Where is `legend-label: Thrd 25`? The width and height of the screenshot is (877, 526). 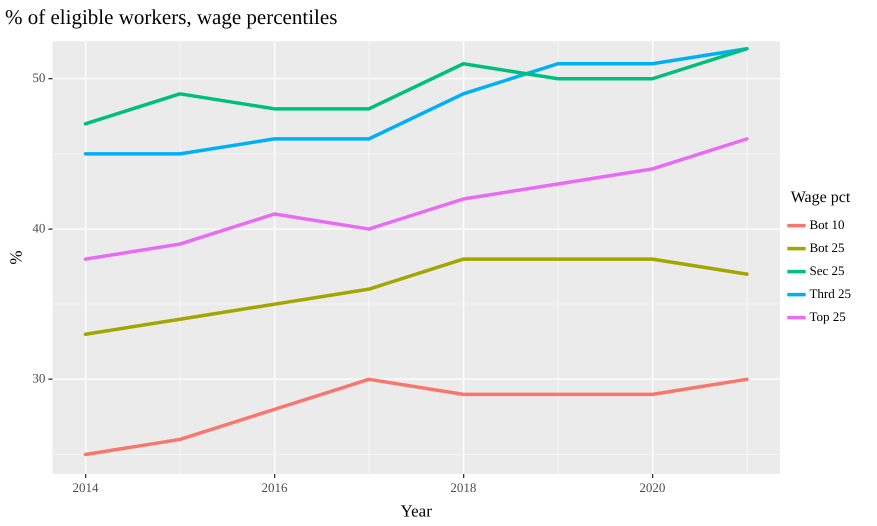
legend-label: Thrd 25 is located at coordinates (830, 294).